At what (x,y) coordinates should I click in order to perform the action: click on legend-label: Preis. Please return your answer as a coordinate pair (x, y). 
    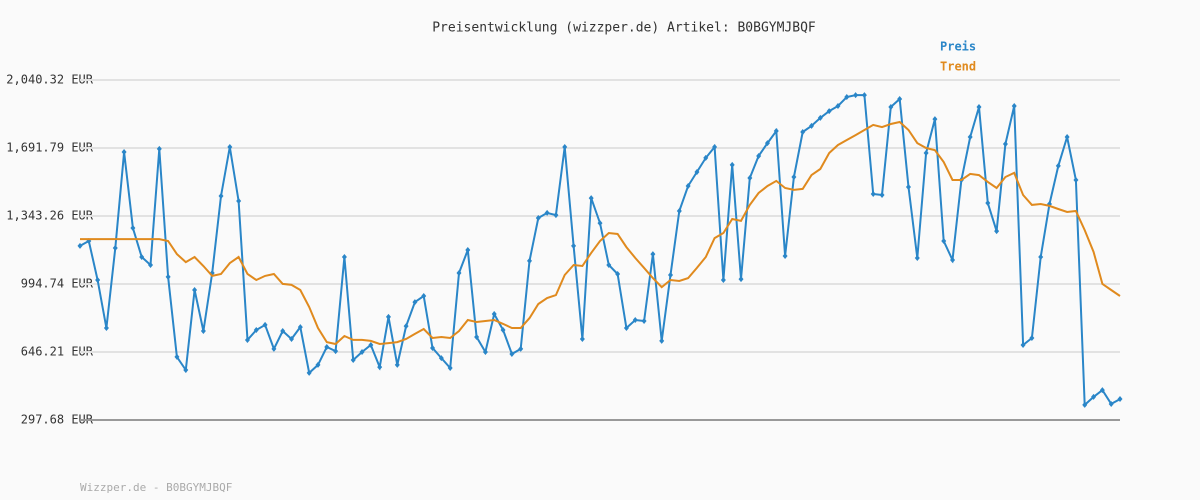
    Looking at the image, I should click on (958, 47).